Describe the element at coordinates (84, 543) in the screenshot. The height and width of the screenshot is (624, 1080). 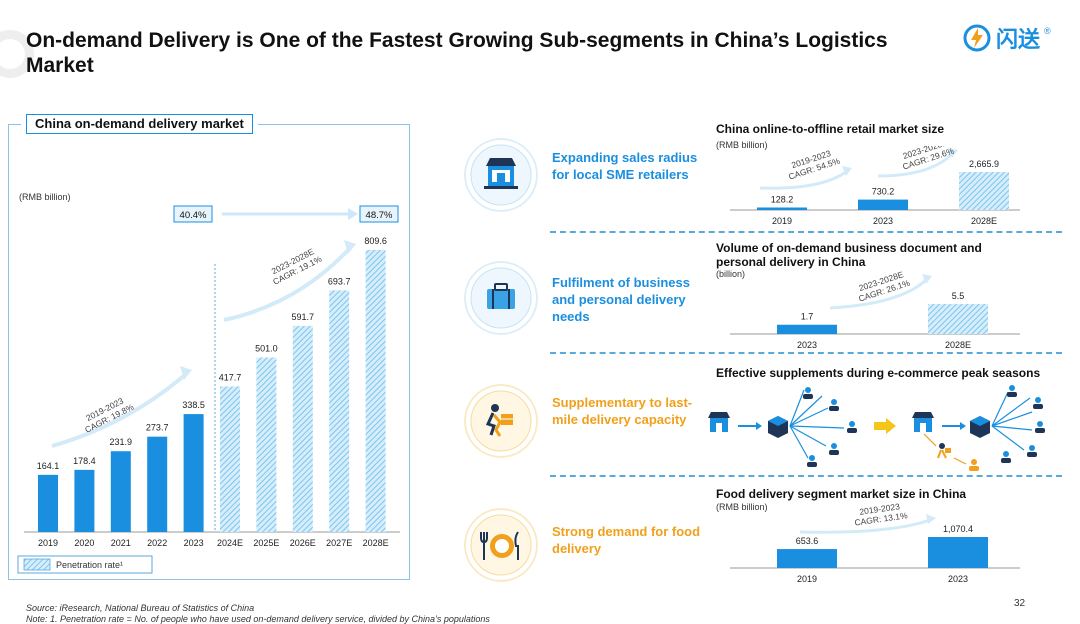
I see `x-tick-label: 2020` at that location.